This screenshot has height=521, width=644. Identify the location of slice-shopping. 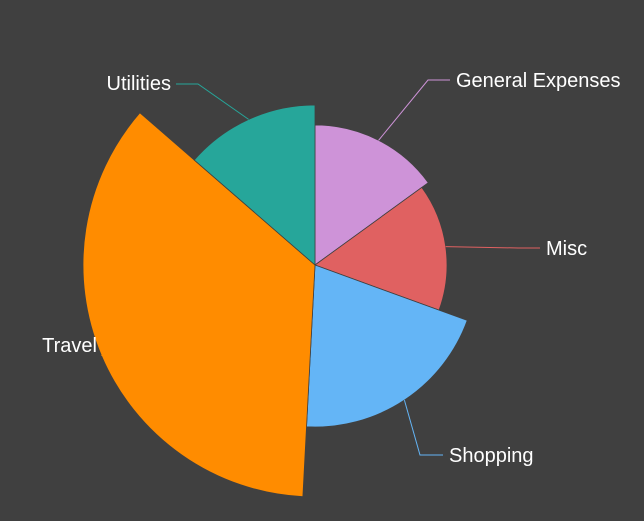
(387, 346).